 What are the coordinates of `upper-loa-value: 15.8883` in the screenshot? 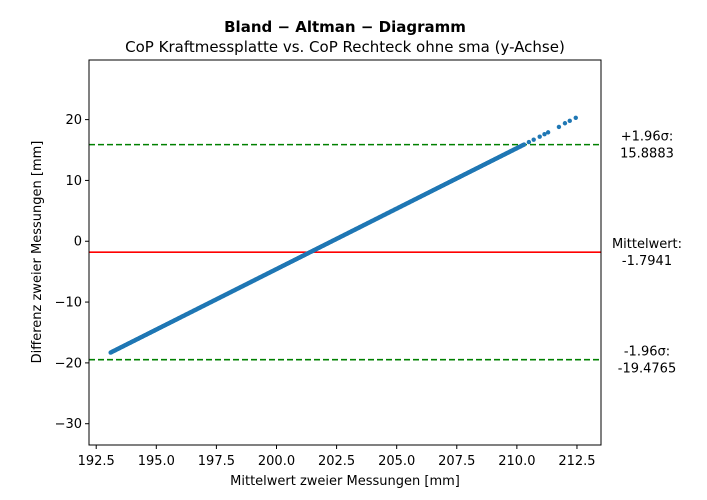 It's located at (647, 154).